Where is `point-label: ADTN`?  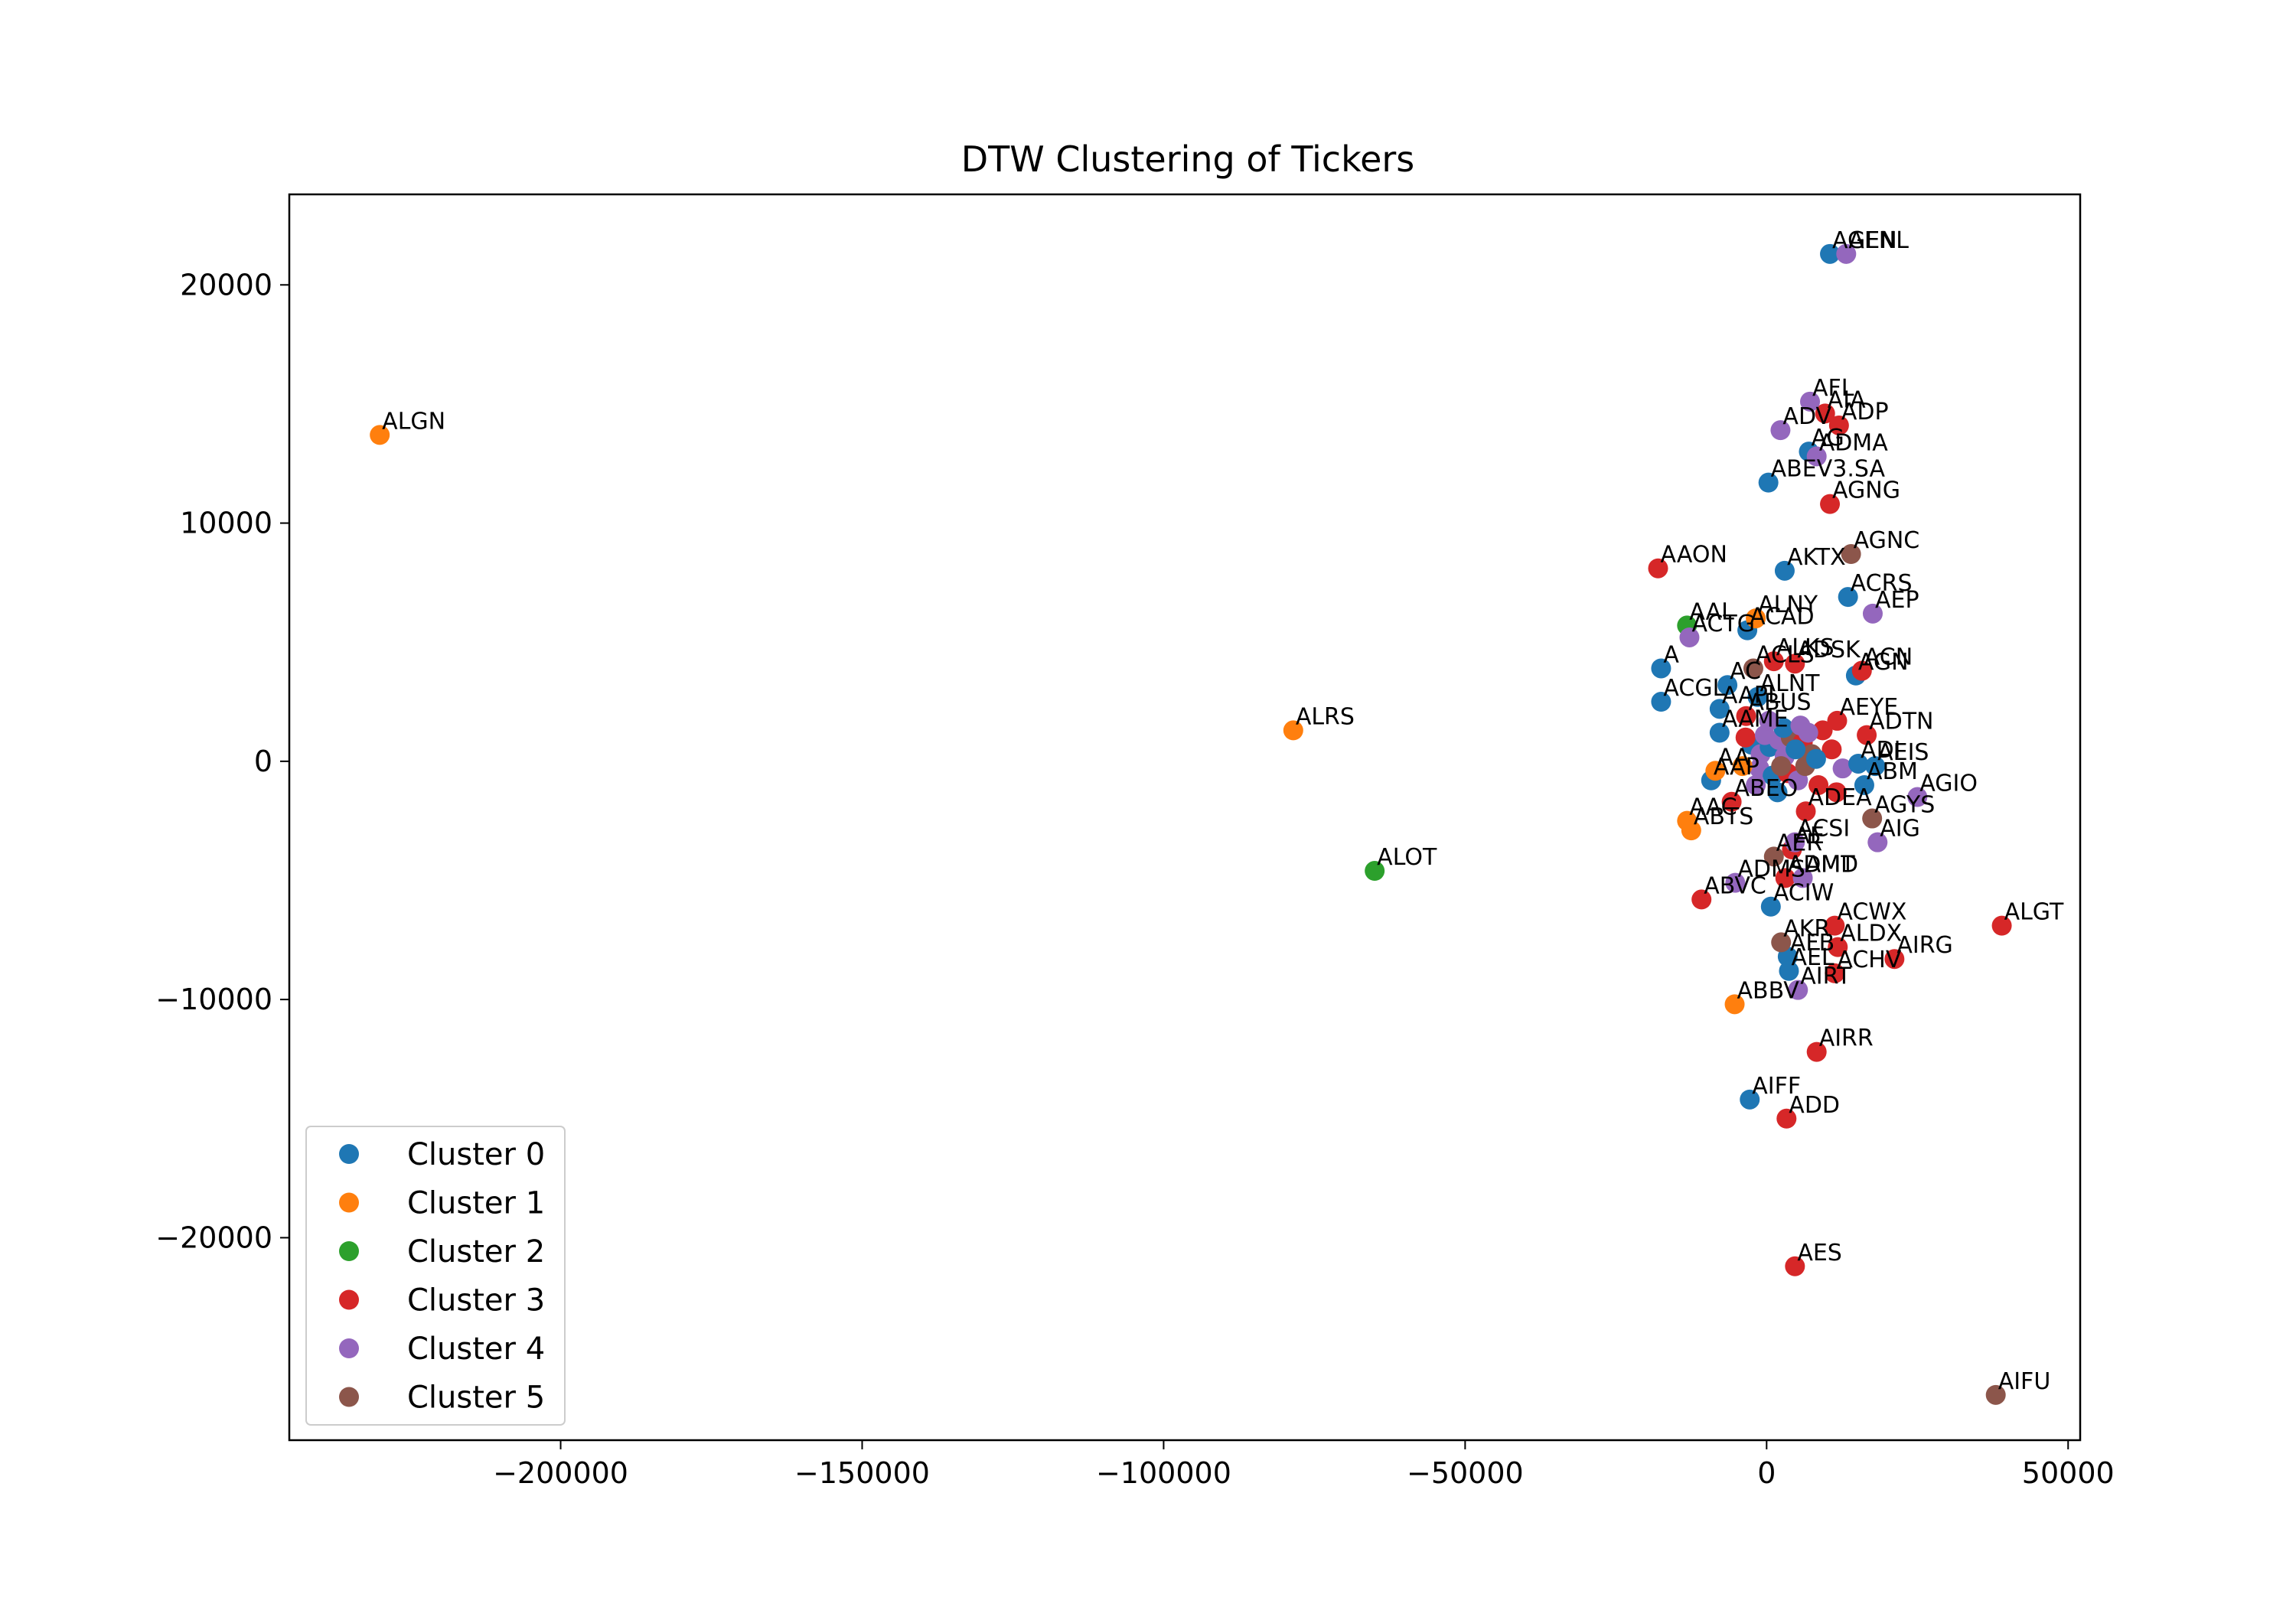 point-label: ADTN is located at coordinates (1901, 722).